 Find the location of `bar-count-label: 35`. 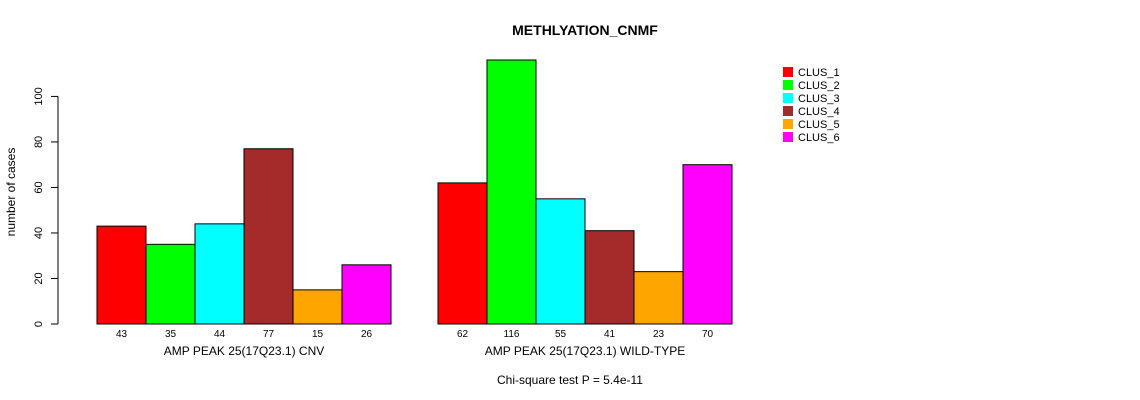

bar-count-label: 35 is located at coordinates (171, 334).